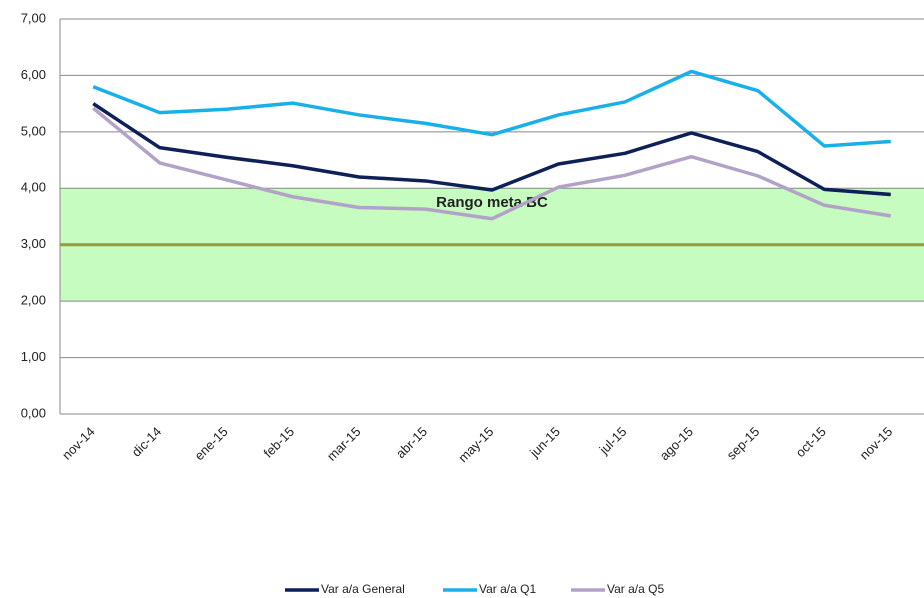 The width and height of the screenshot is (924, 598). Describe the element at coordinates (33, 243) in the screenshot. I see `y-tick-label: 3,00` at that location.